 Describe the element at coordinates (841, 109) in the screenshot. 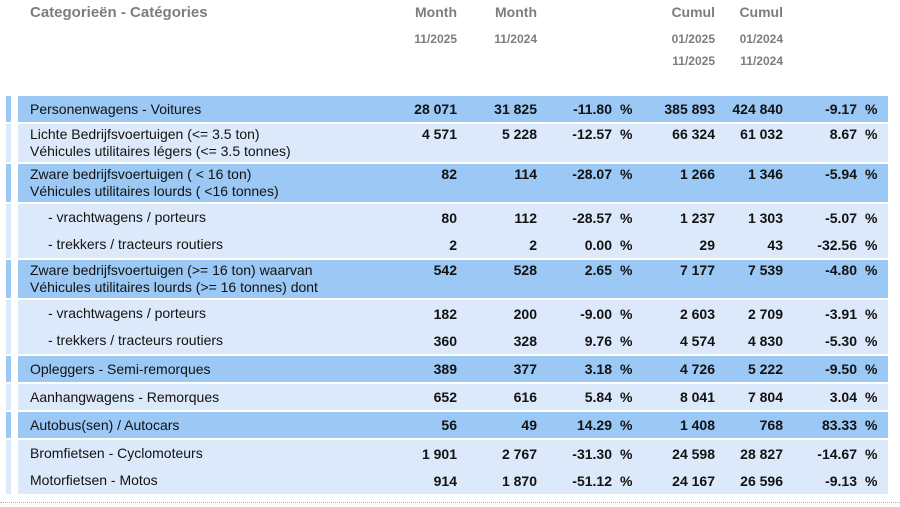

I see `cumul-change-value: -9.17` at that location.